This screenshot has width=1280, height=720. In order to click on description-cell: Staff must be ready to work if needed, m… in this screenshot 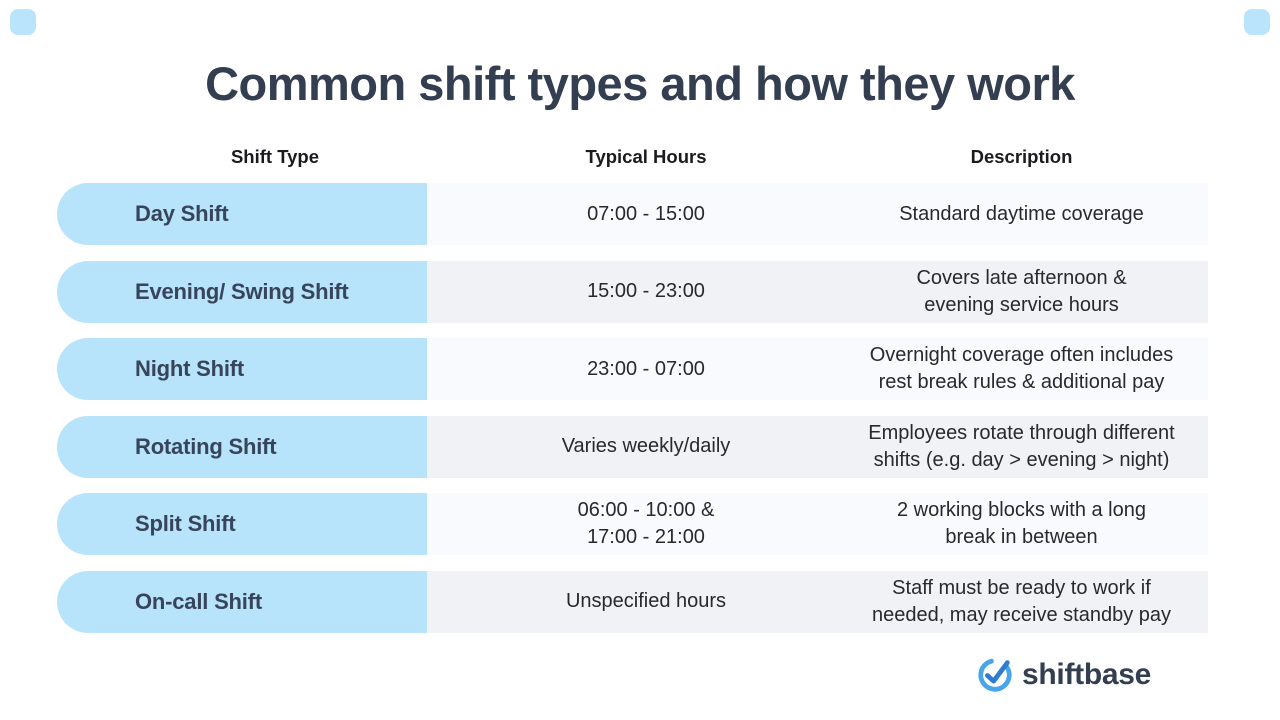, I will do `click(1036, 601)`.